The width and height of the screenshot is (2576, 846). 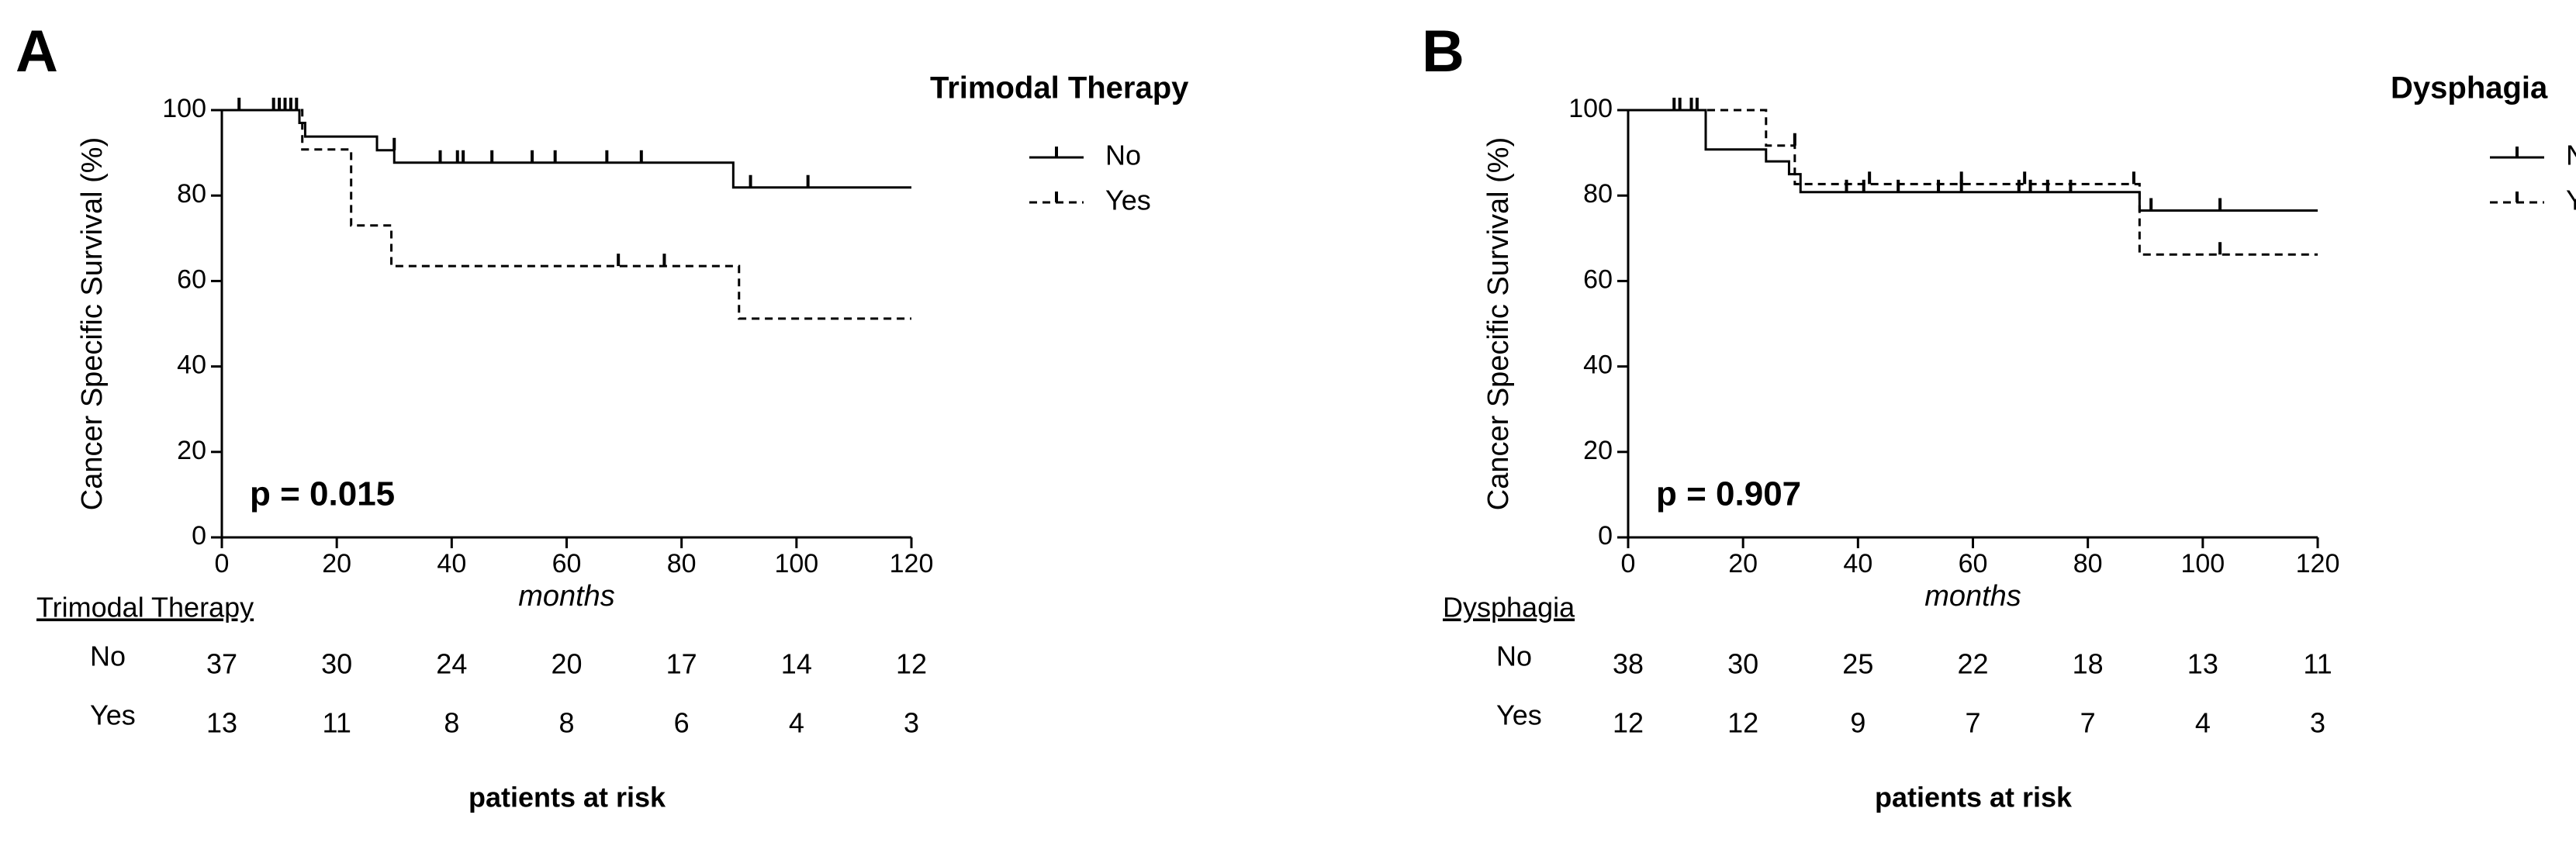 I want to click on risk-table-title: Trimodal Therapy, so click(x=145, y=607).